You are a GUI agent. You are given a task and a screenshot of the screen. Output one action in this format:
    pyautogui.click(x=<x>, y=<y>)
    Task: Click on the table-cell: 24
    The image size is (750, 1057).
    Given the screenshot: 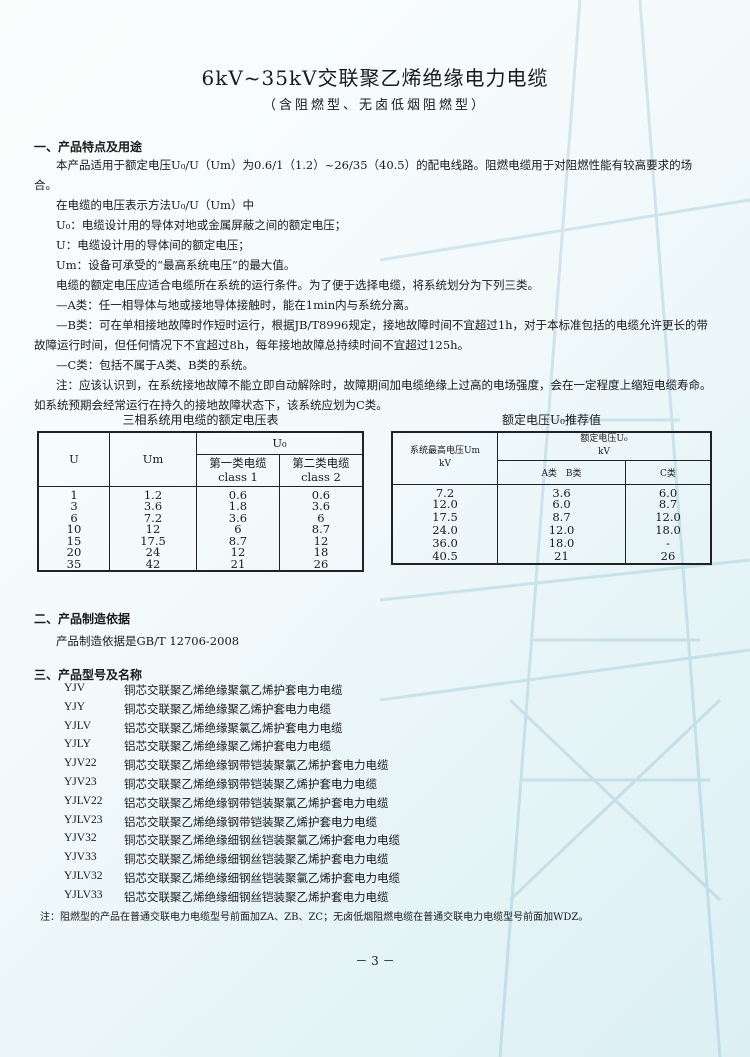 What is the action you would take?
    pyautogui.click(x=153, y=552)
    